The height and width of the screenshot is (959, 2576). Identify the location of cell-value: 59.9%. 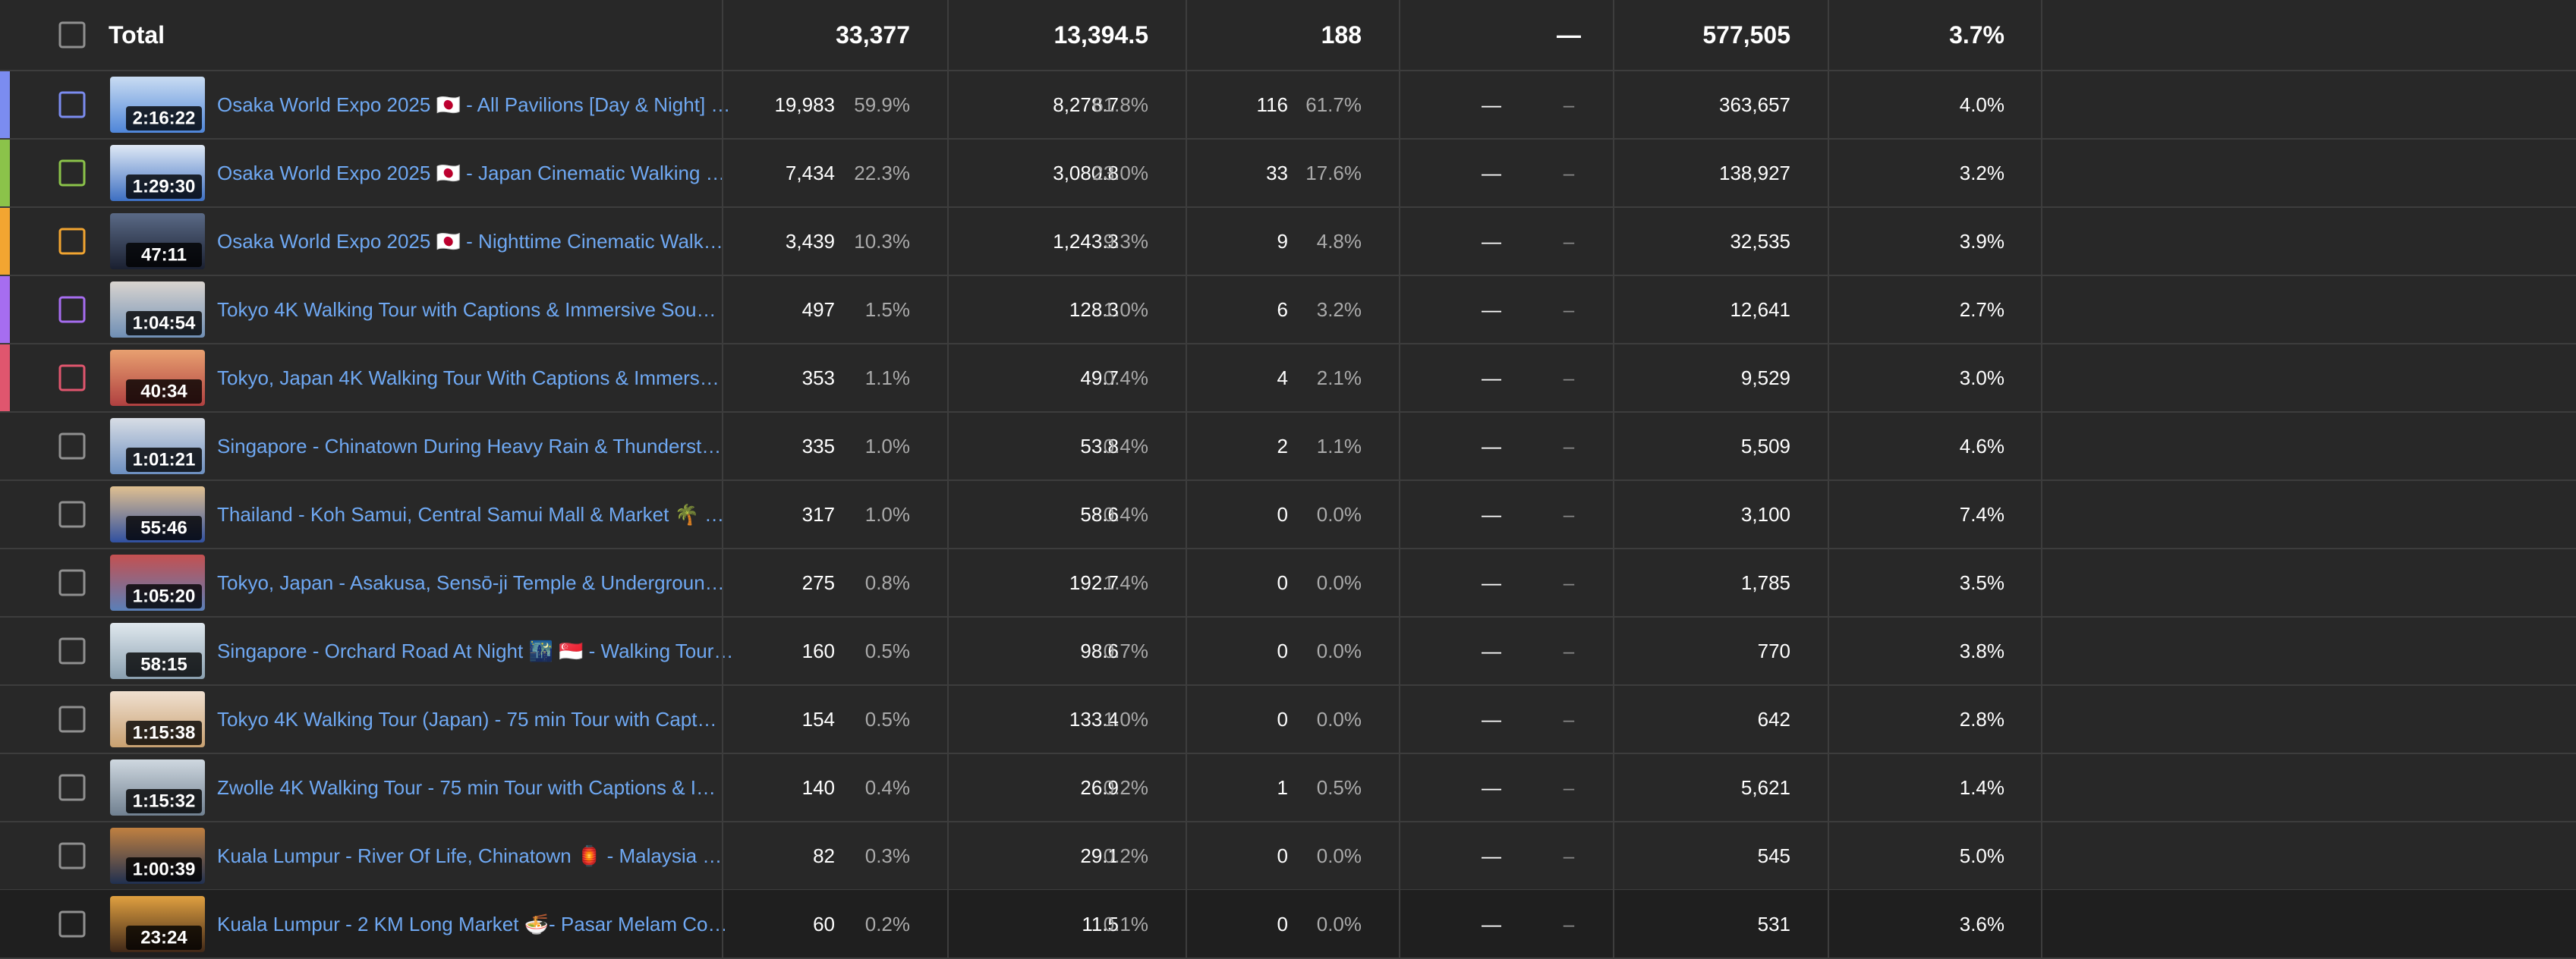
(882, 104).